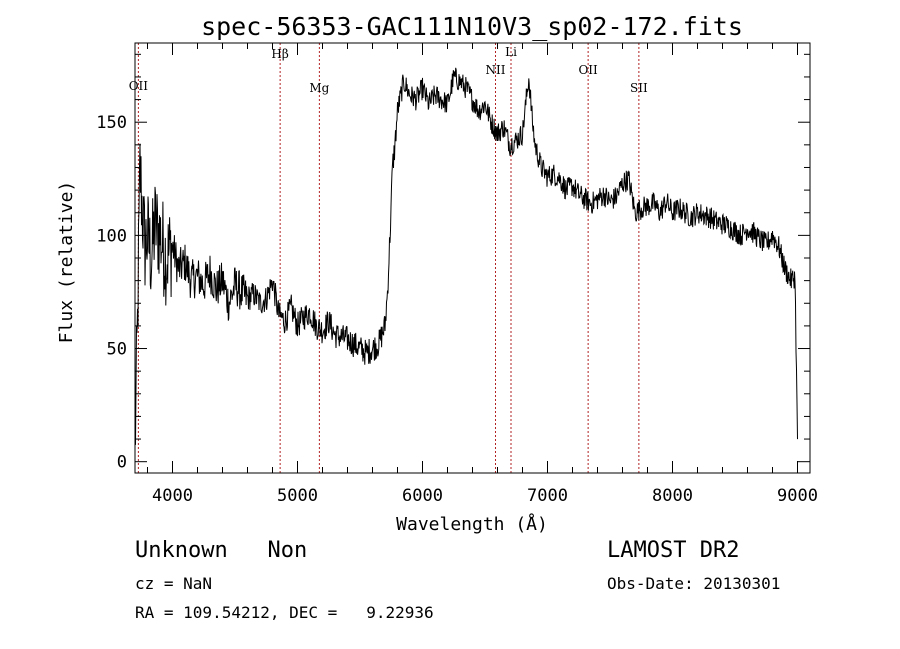 The image size is (900, 649). Describe the element at coordinates (672, 496) in the screenshot. I see `x-tick-label: 8000` at that location.